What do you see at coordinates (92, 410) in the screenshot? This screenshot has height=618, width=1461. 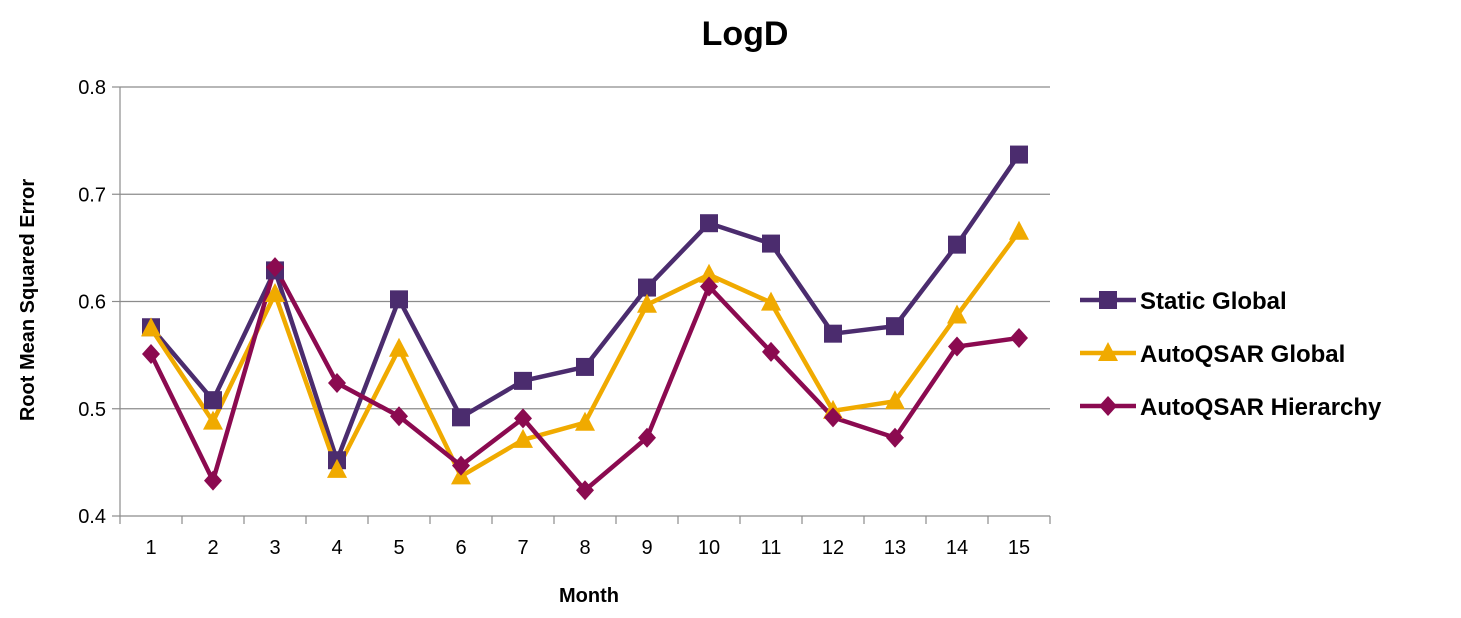 I see `y-tick-label: 0.5` at bounding box center [92, 410].